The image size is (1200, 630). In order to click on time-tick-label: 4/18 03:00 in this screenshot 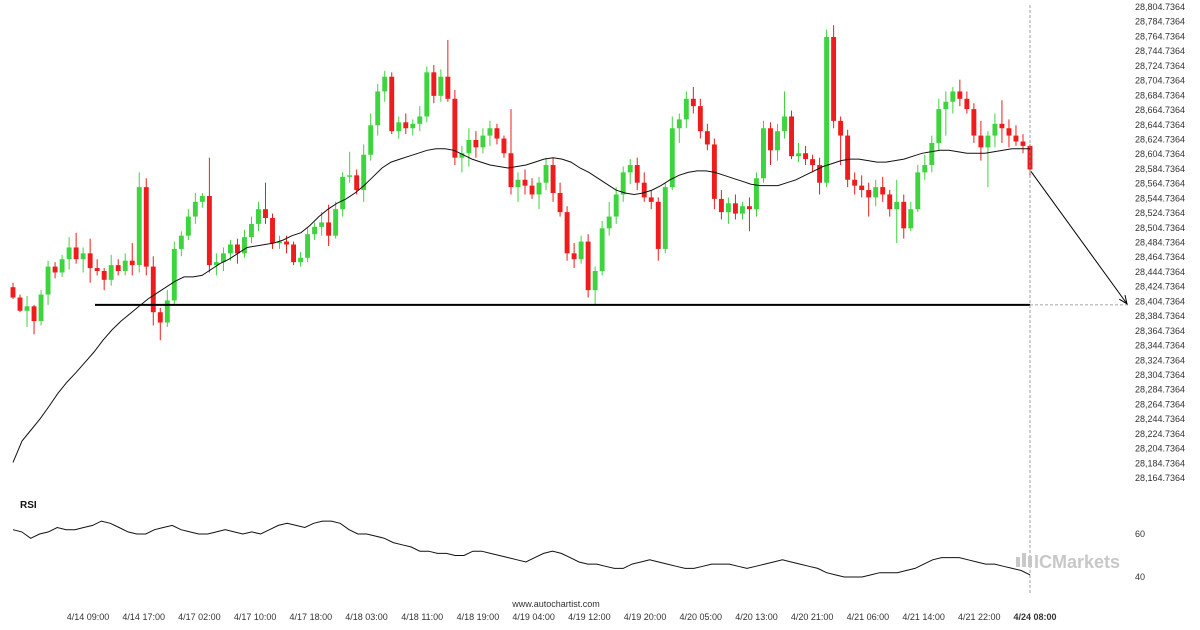, I will do `click(366, 617)`.